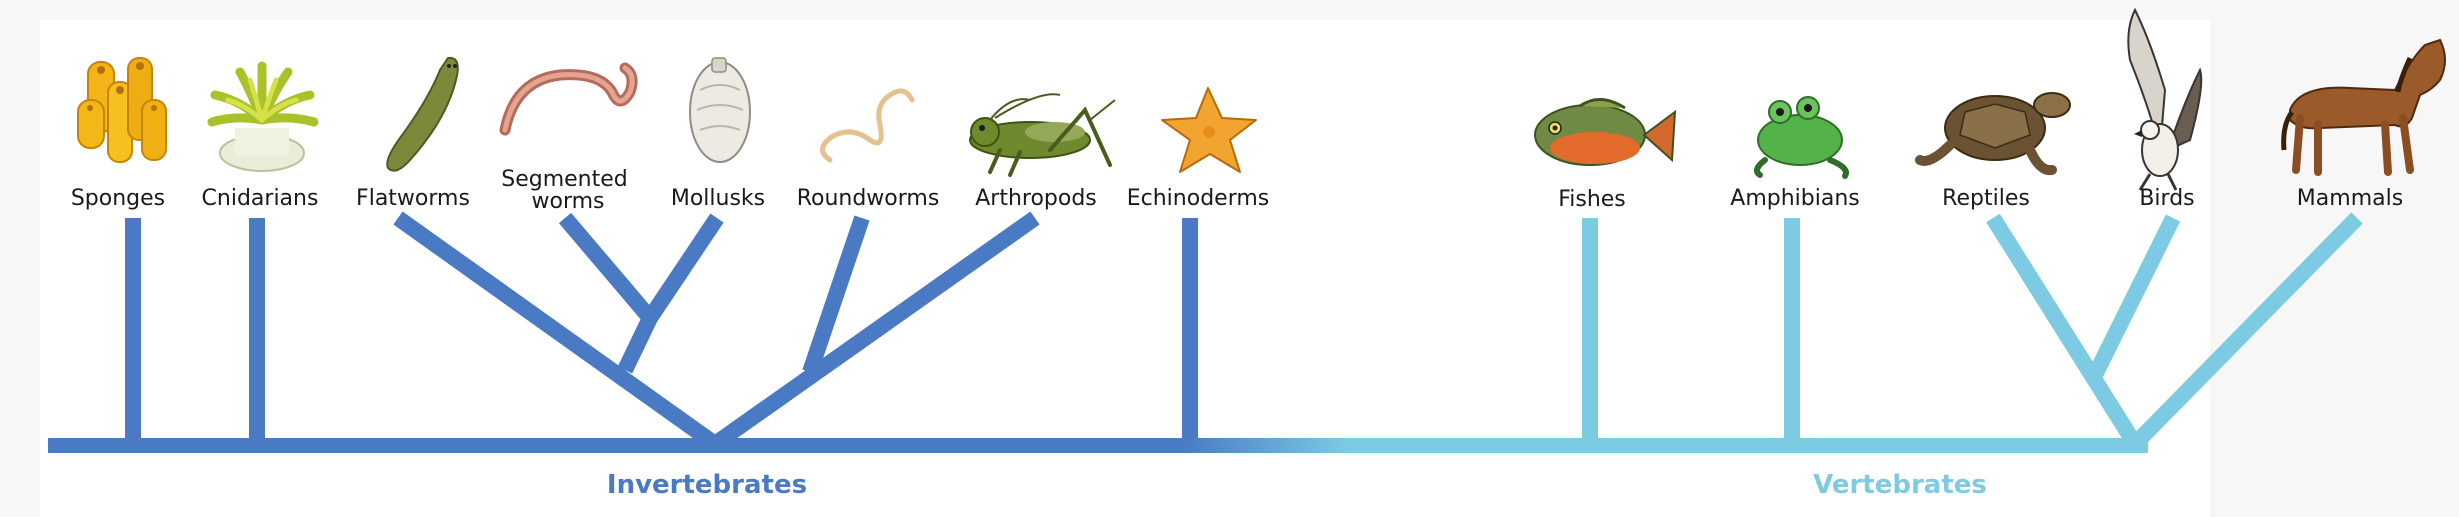 This screenshot has width=2459, height=517. Describe the element at coordinates (422, 114) in the screenshot. I see `flatworm-icon` at that location.